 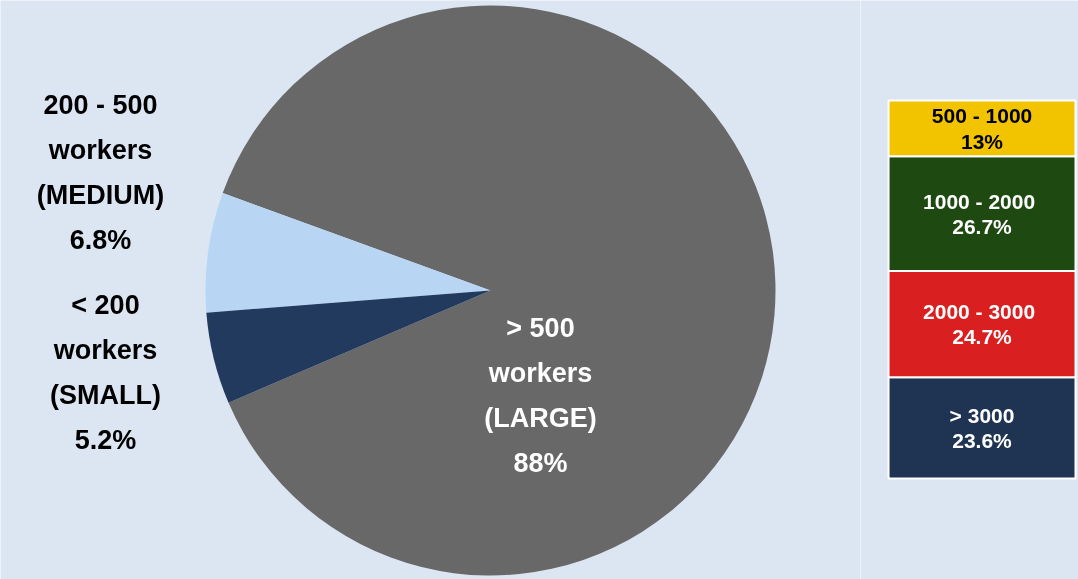 I want to click on slice-label: > 500 workers (LARGE), so click(x=540, y=373).